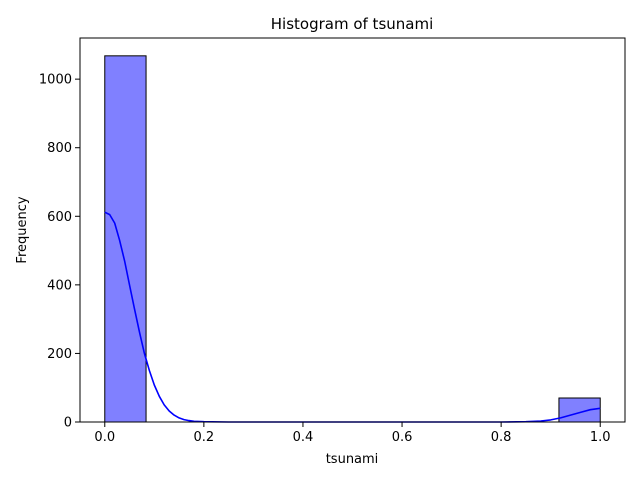 The image size is (640, 480). What do you see at coordinates (59, 252) in the screenshot?
I see `y-axis: 0 200 400 600 800 1000` at bounding box center [59, 252].